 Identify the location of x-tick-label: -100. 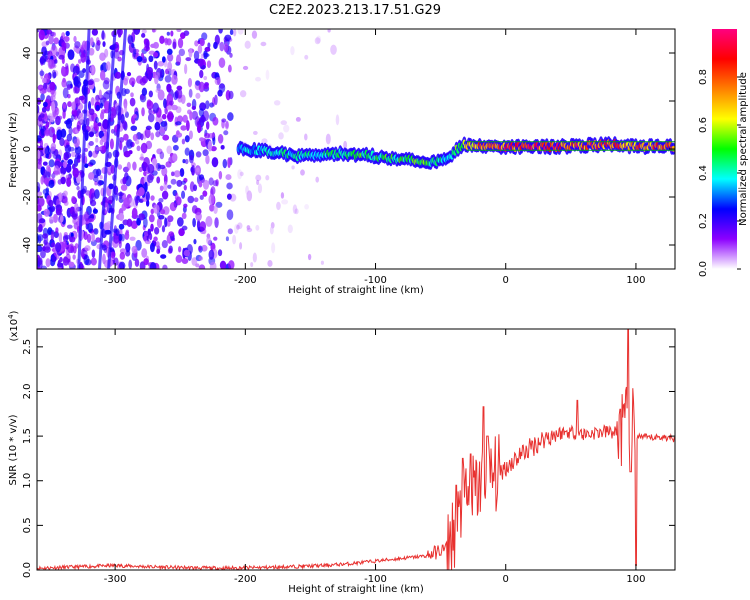
(375, 280).